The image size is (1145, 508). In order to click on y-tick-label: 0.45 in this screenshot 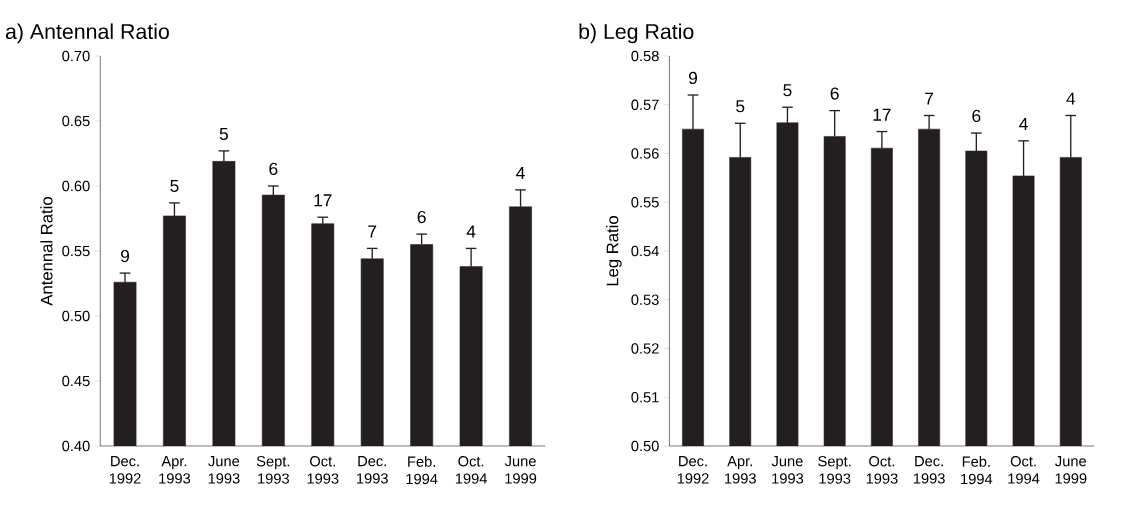, I will do `click(76, 381)`.